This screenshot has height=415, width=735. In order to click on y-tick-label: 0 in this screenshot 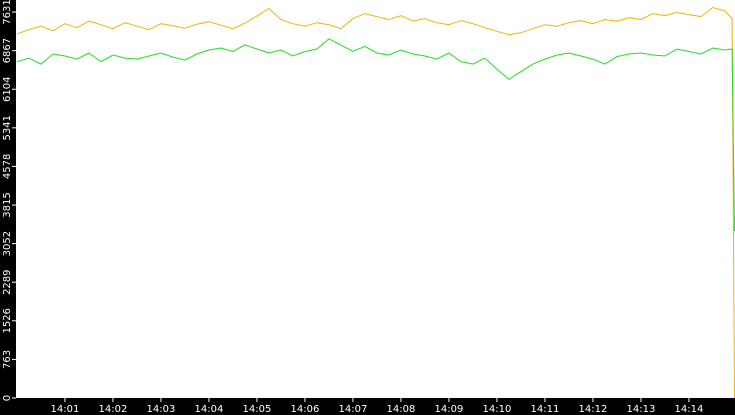, I will do `click(7, 398)`.